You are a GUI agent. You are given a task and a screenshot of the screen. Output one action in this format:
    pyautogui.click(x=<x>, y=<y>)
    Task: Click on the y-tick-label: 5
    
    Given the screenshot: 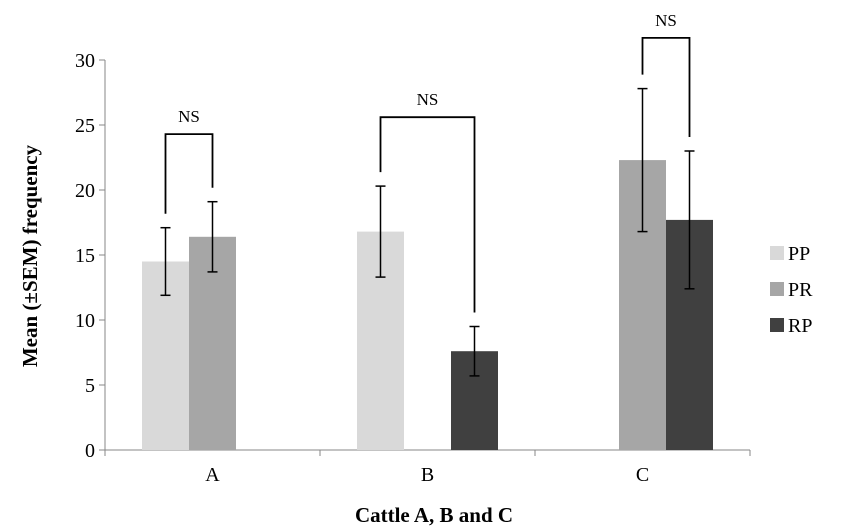 What is the action you would take?
    pyautogui.click(x=90, y=386)
    